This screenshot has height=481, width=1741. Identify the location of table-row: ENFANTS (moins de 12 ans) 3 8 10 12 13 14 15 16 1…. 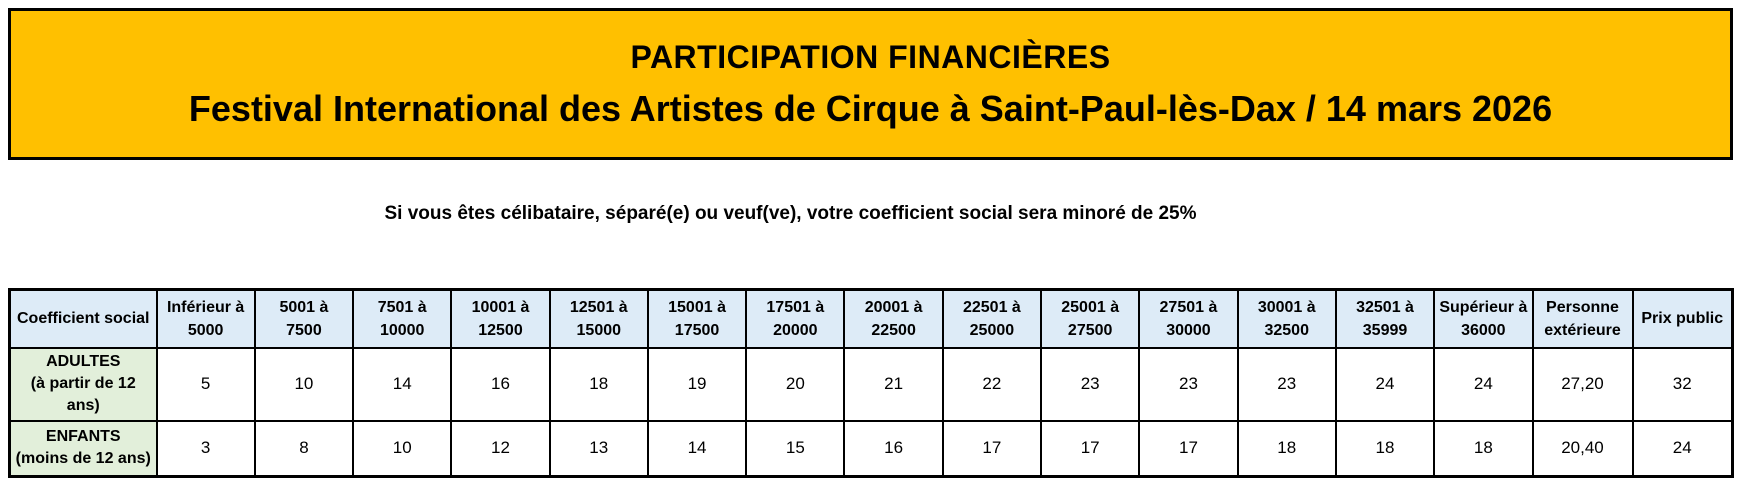
(871, 448).